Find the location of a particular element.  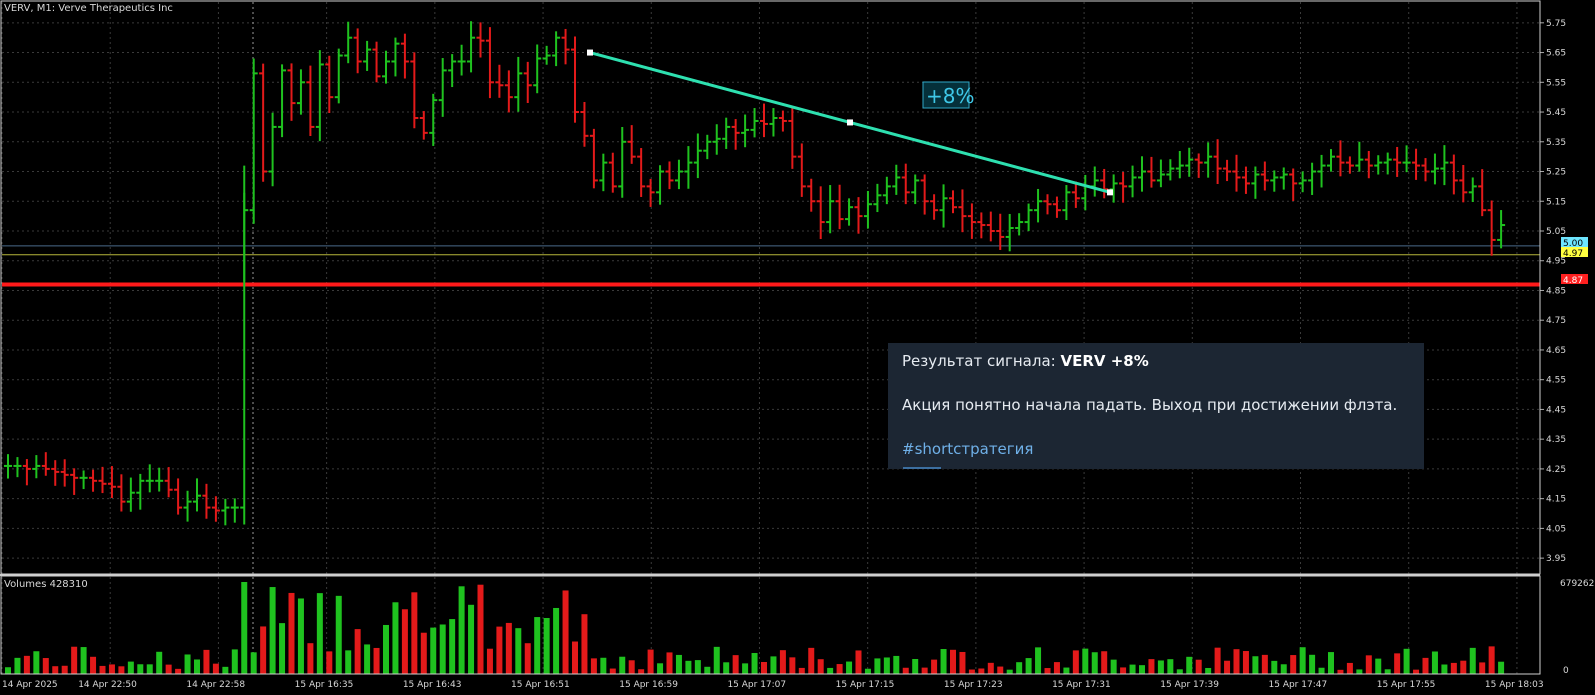

window-title: VERV, M1: Verve Therapeutics Inc is located at coordinates (88, 8).